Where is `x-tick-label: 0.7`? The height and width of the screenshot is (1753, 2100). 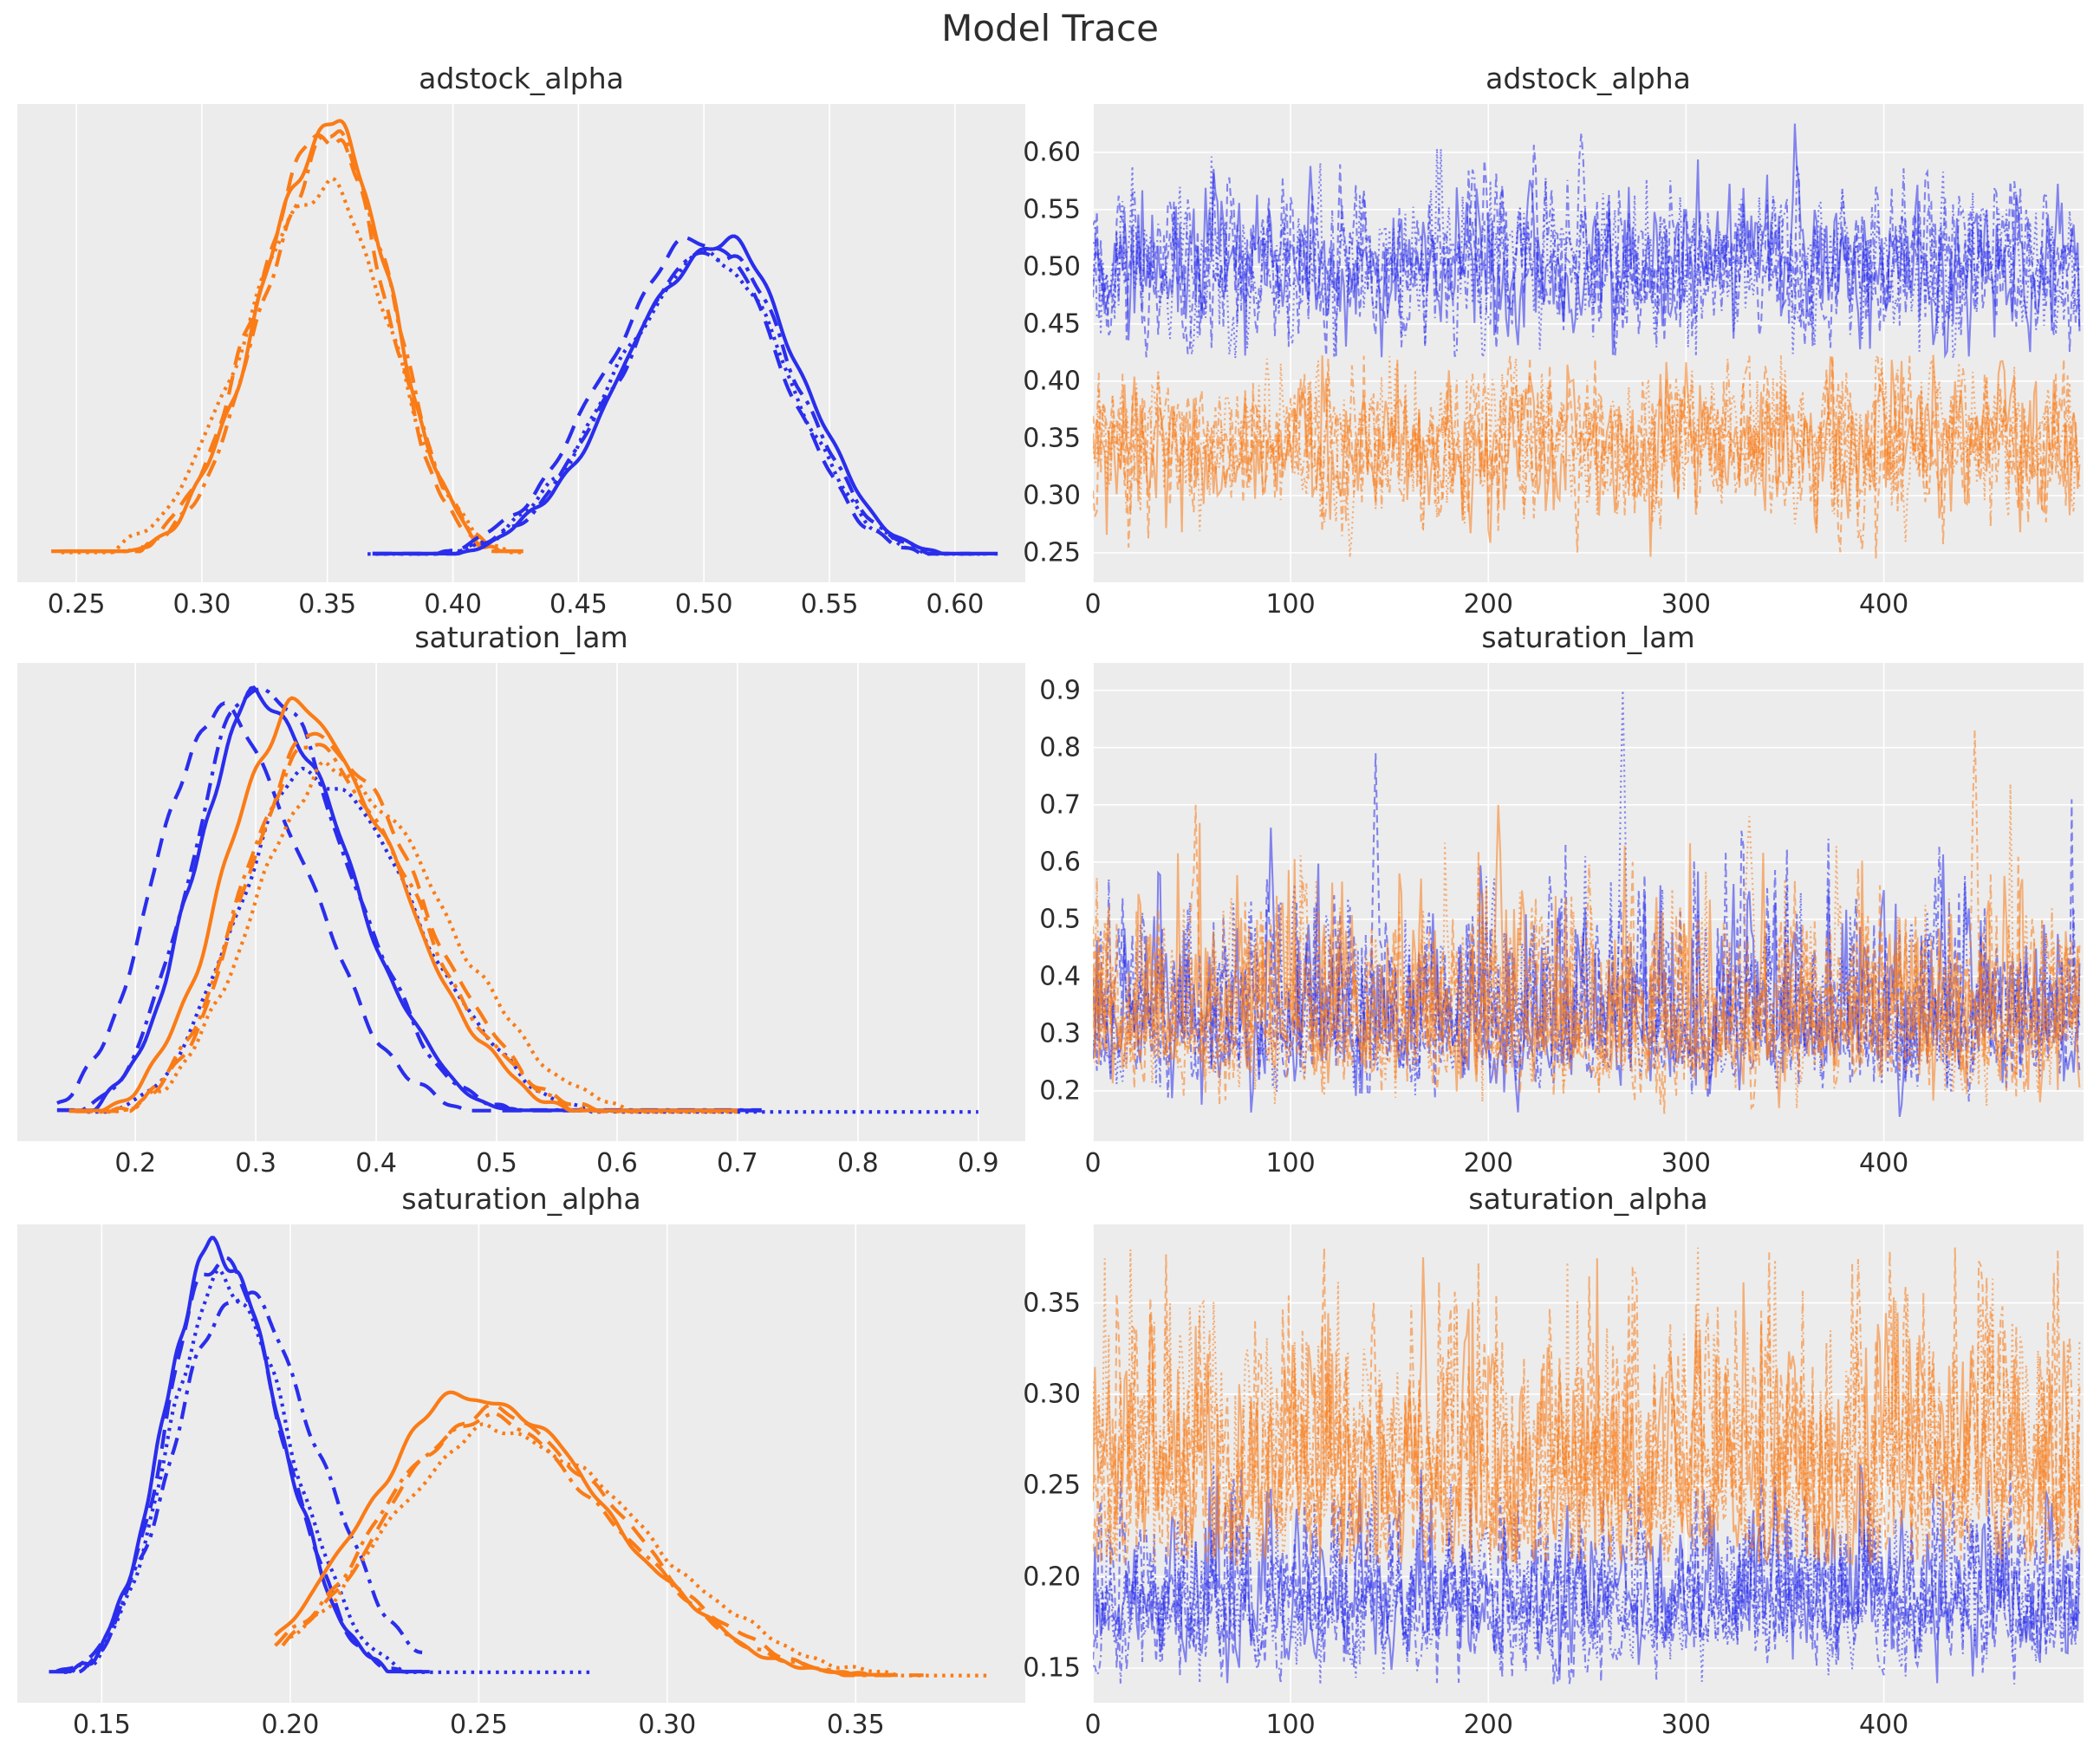 x-tick-label: 0.7 is located at coordinates (737, 1163).